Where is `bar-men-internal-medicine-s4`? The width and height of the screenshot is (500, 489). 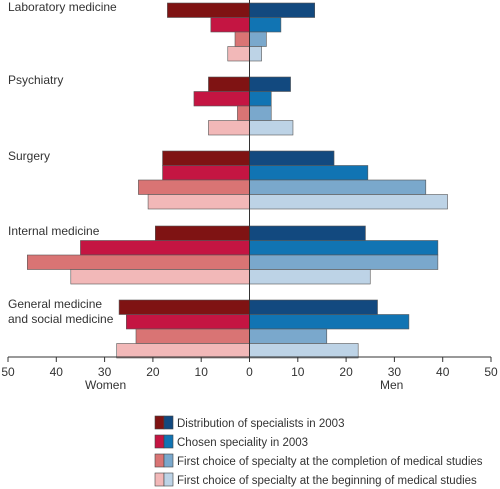 bar-men-internal-medicine-s4 is located at coordinates (310, 277).